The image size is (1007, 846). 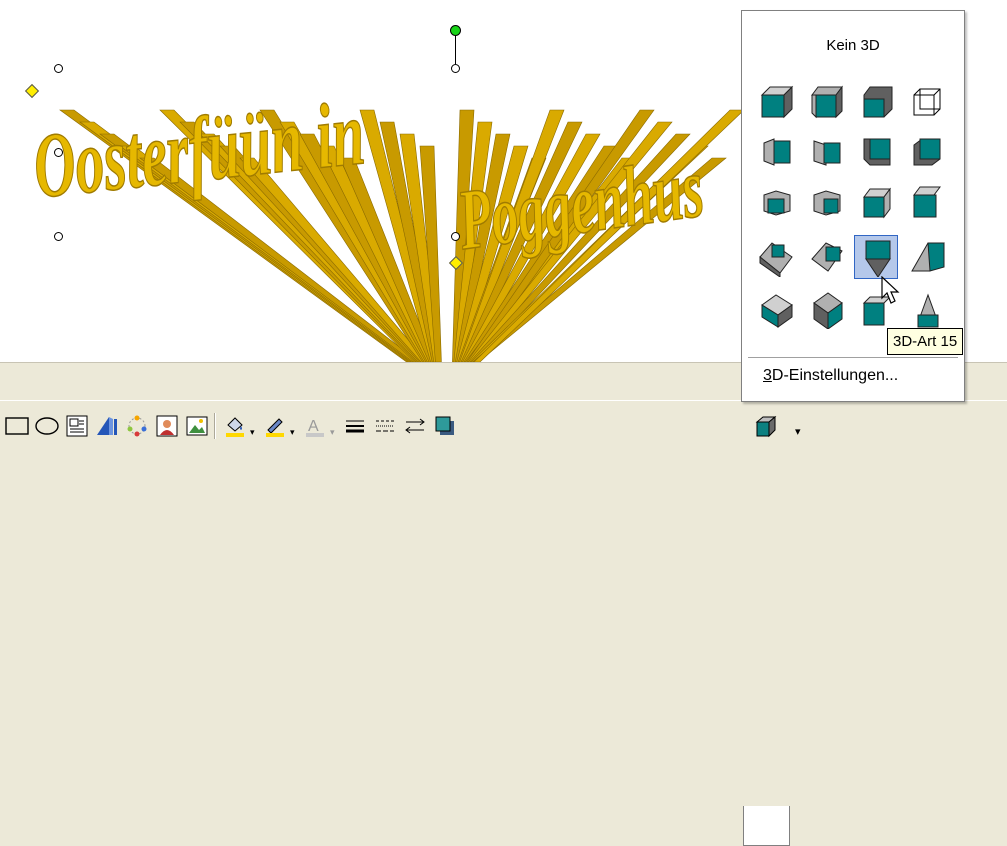 What do you see at coordinates (876, 151) in the screenshot?
I see `3d-style-7-icon` at bounding box center [876, 151].